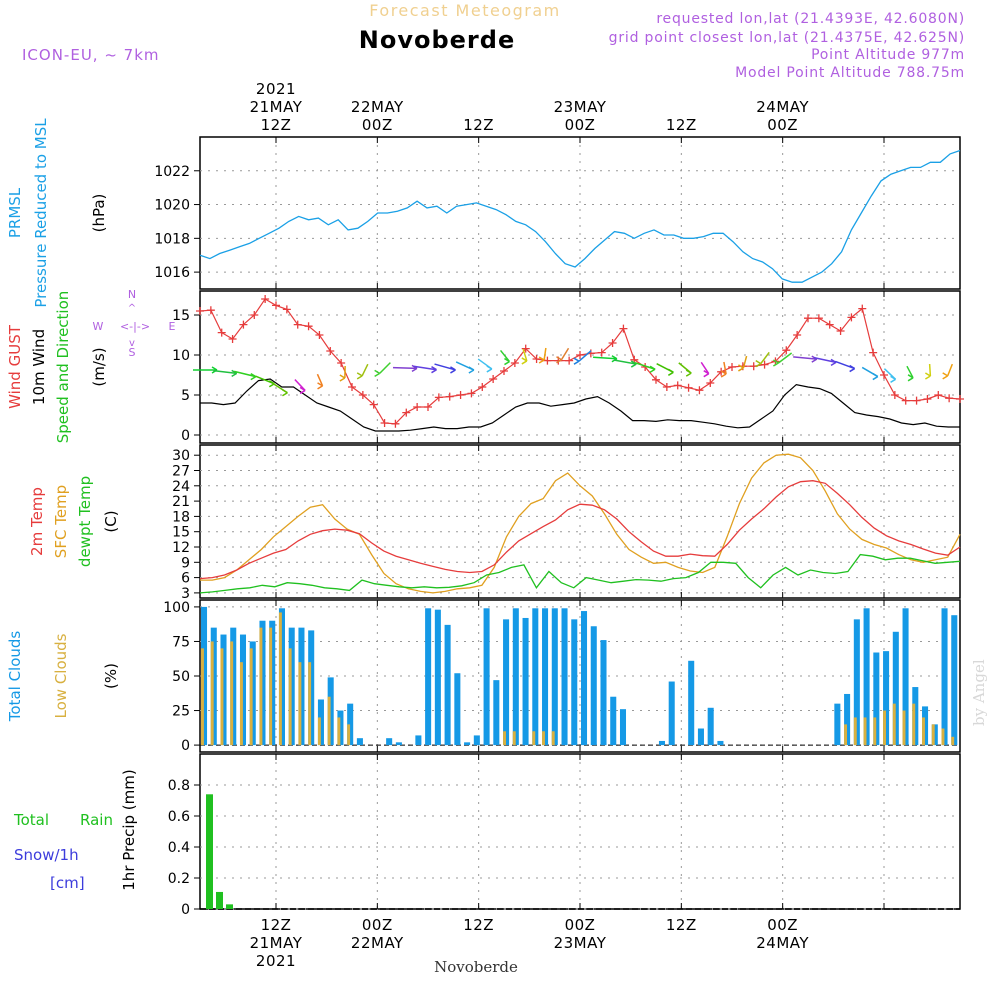  What do you see at coordinates (181, 677) in the screenshot?
I see `y-tick-label: 50` at bounding box center [181, 677].